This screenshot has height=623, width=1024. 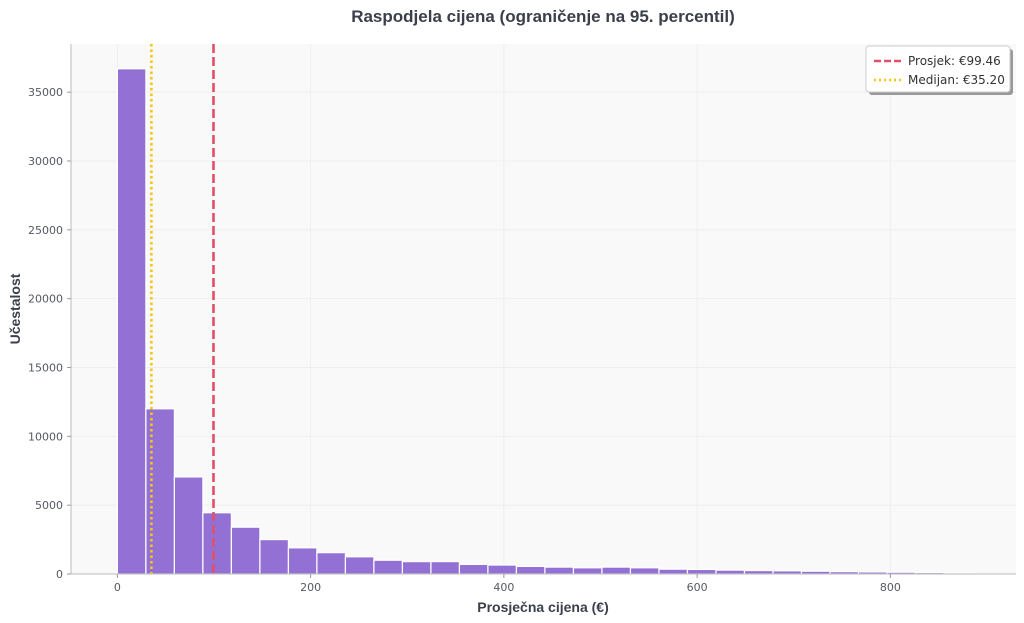 I want to click on legend-mean-label: Prosjek: €99.46, so click(x=954, y=61).